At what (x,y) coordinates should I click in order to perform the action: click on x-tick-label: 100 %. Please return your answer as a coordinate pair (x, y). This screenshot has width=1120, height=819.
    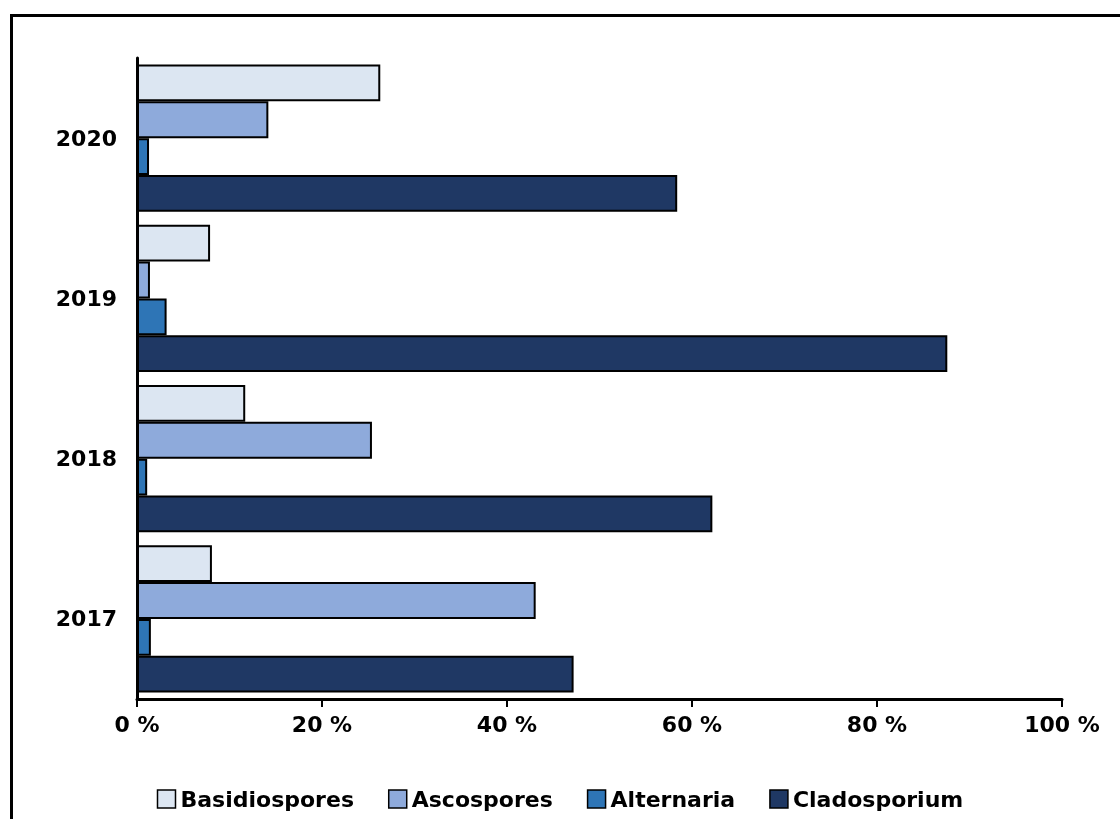
    Looking at the image, I should click on (1062, 724).